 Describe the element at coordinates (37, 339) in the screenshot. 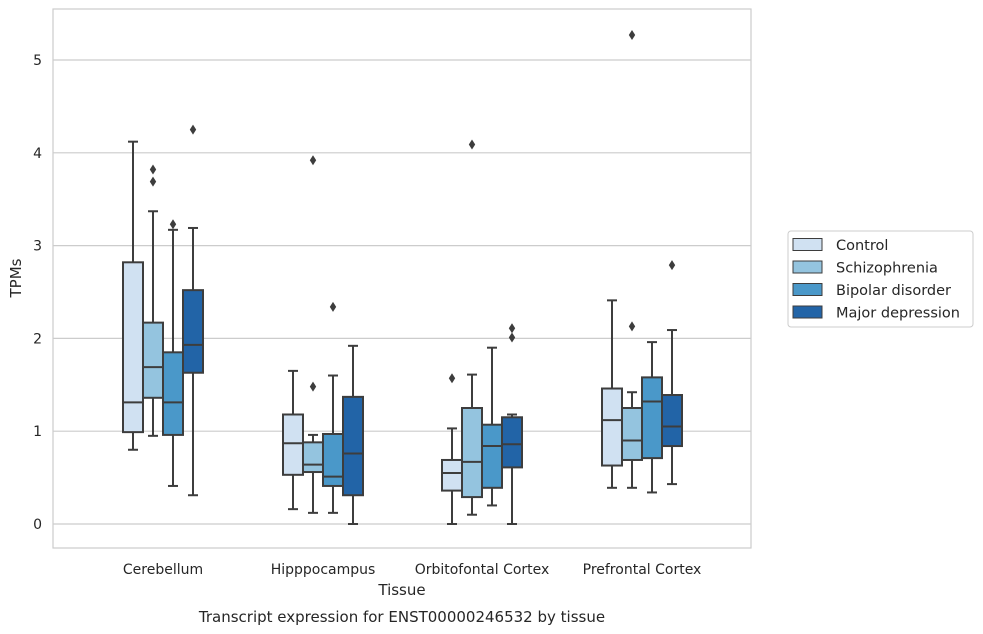

I see `y-tick-label: 2` at that location.